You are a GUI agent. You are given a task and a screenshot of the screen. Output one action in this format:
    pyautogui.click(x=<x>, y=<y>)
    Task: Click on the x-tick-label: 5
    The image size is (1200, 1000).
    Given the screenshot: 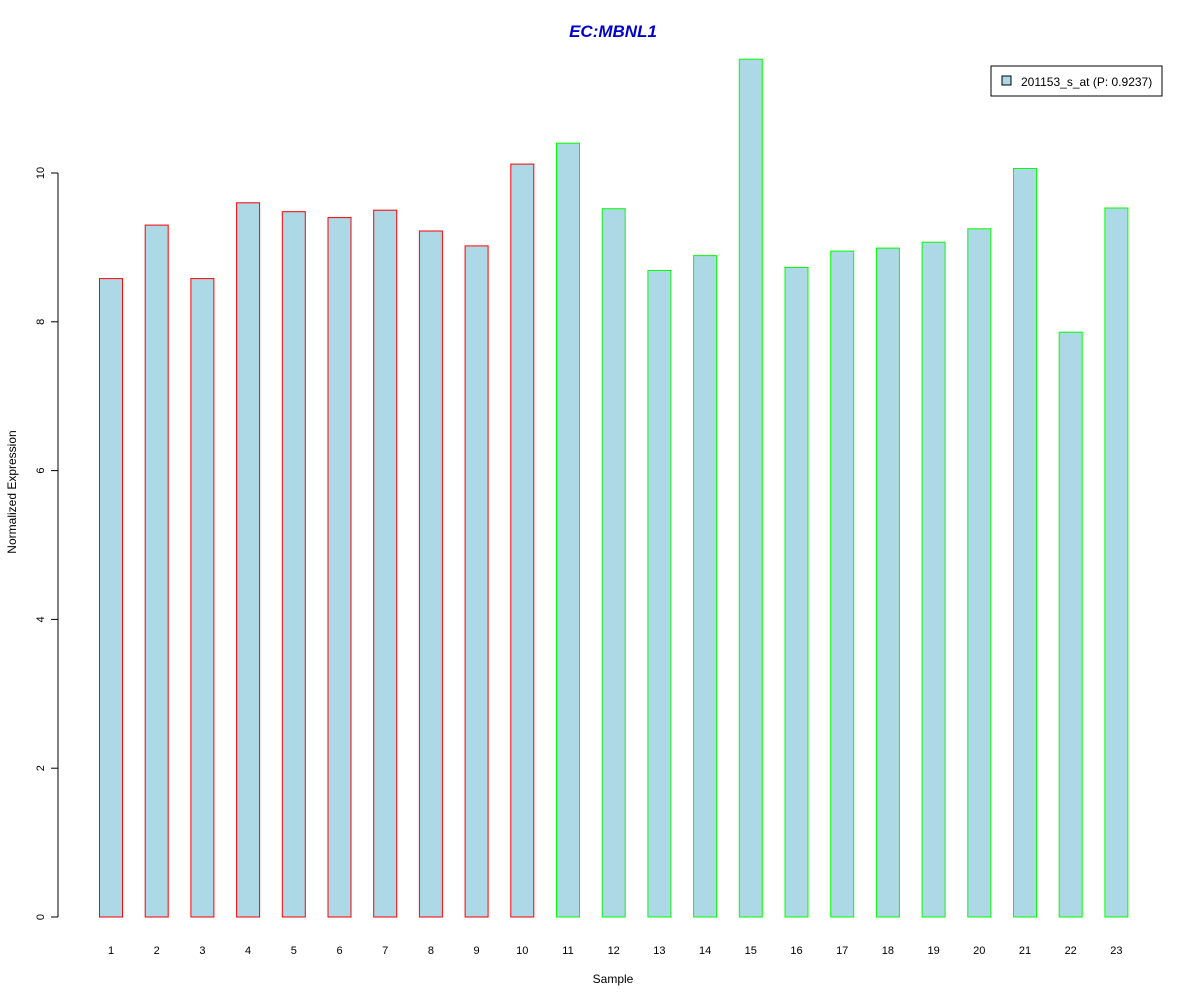 What is the action you would take?
    pyautogui.click(x=294, y=951)
    